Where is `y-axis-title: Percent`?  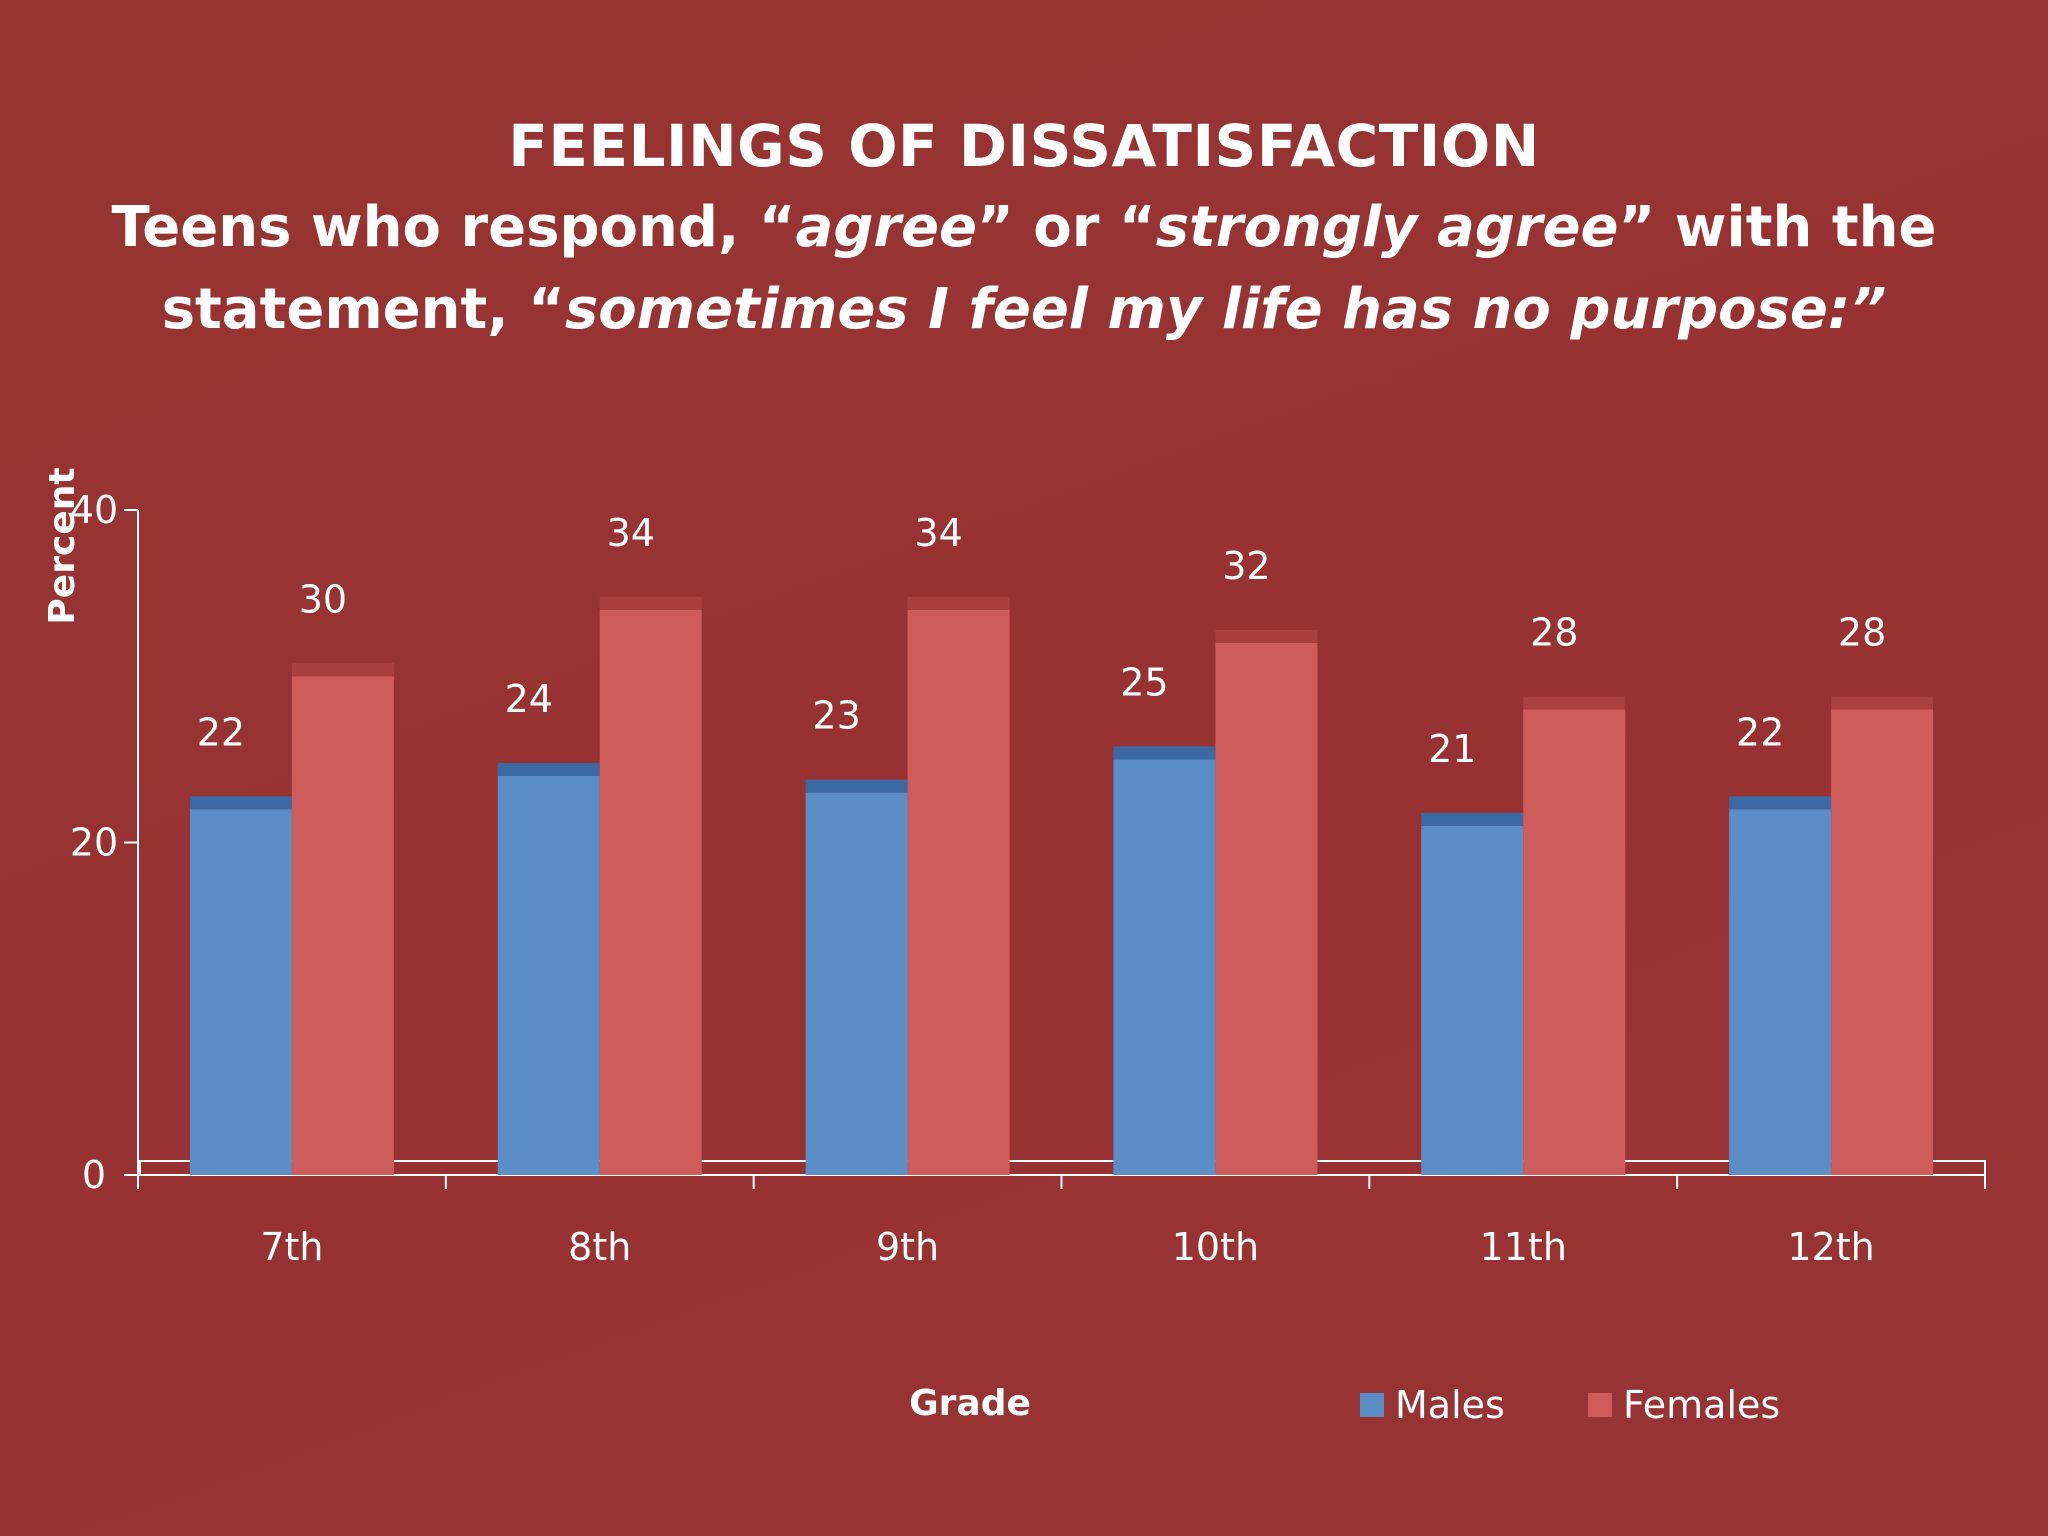 y-axis-title: Percent is located at coordinates (62, 545).